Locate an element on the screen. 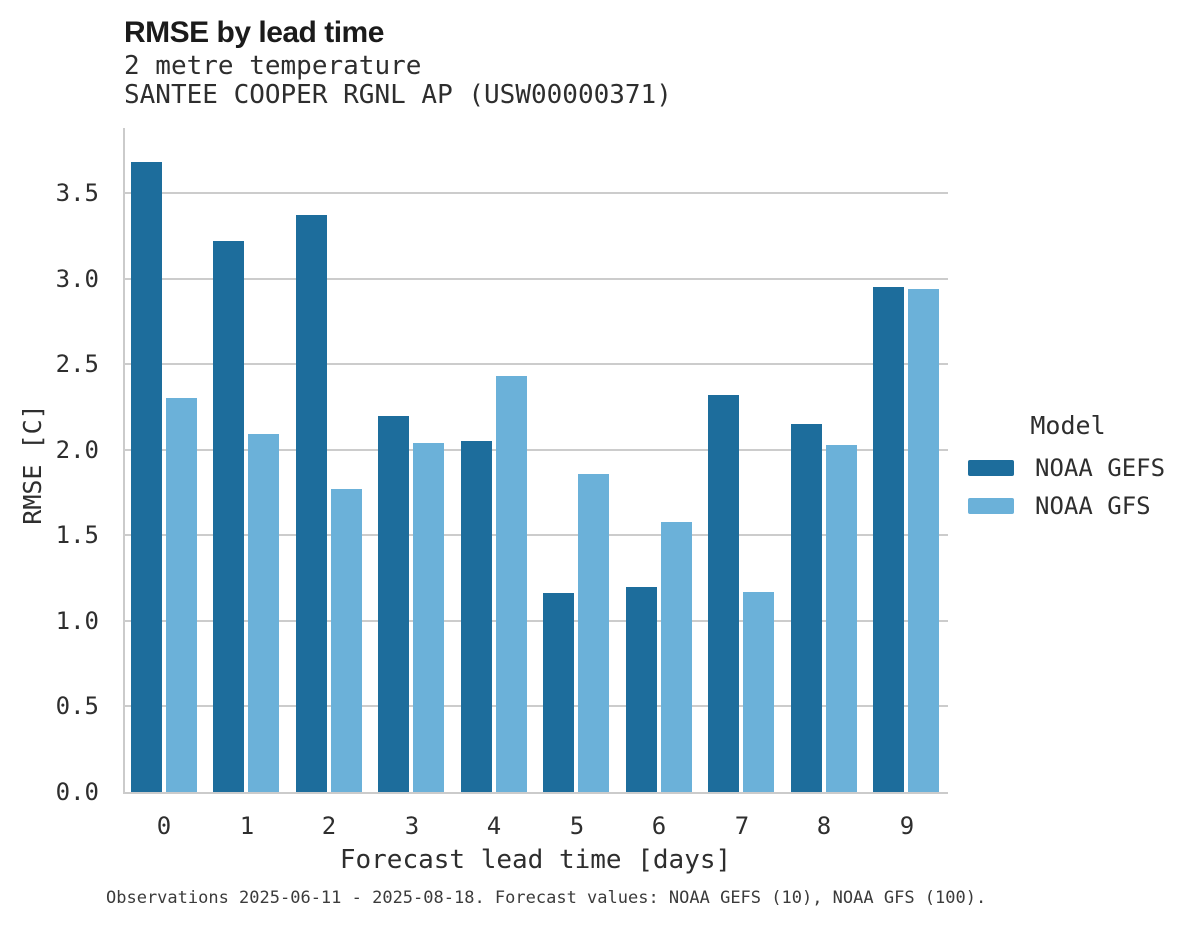  bar-noaa-gefs-day3 is located at coordinates (393, 604).